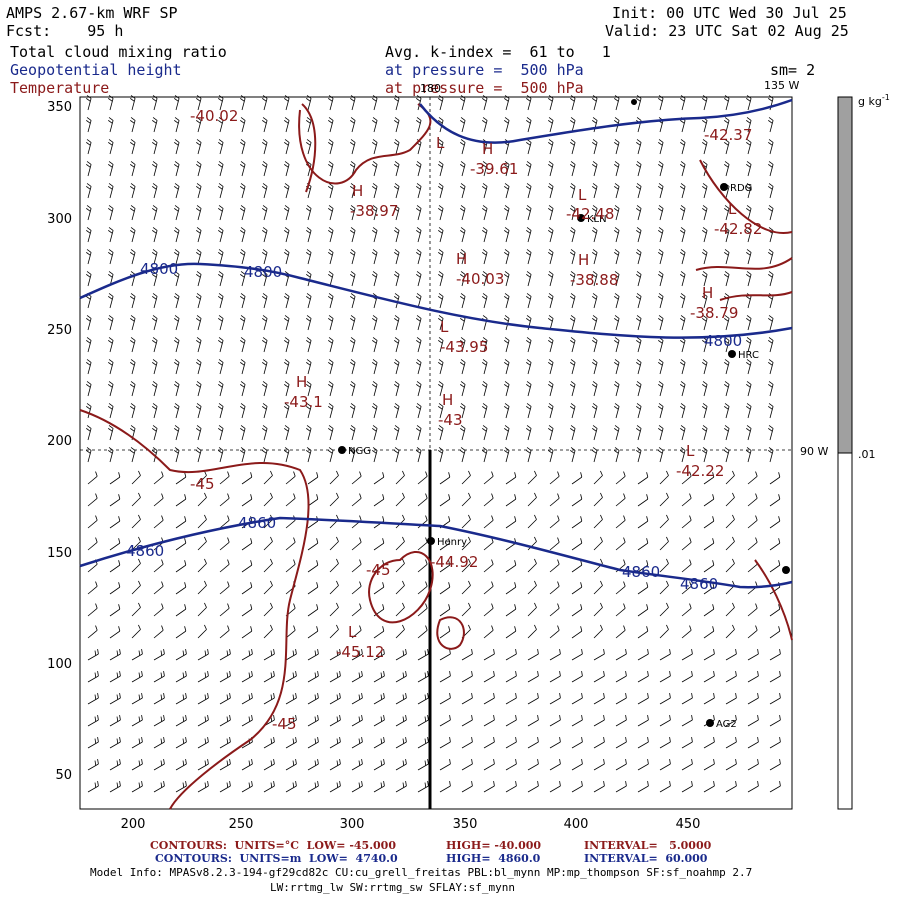 Image resolution: width=900 pixels, height=900 pixels. I want to click on station-marker, so click(786, 570).